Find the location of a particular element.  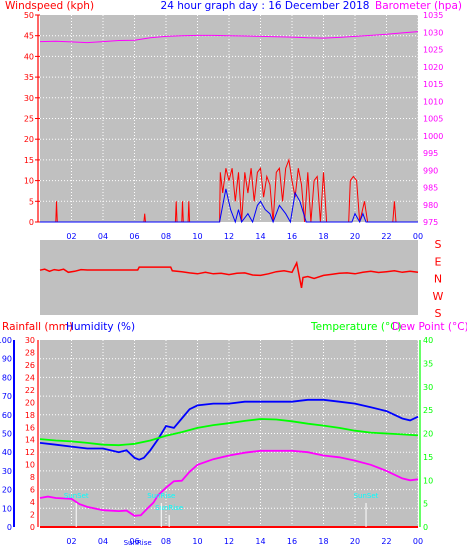

y-tick-label-rain: 22 is located at coordinates (30, 390).